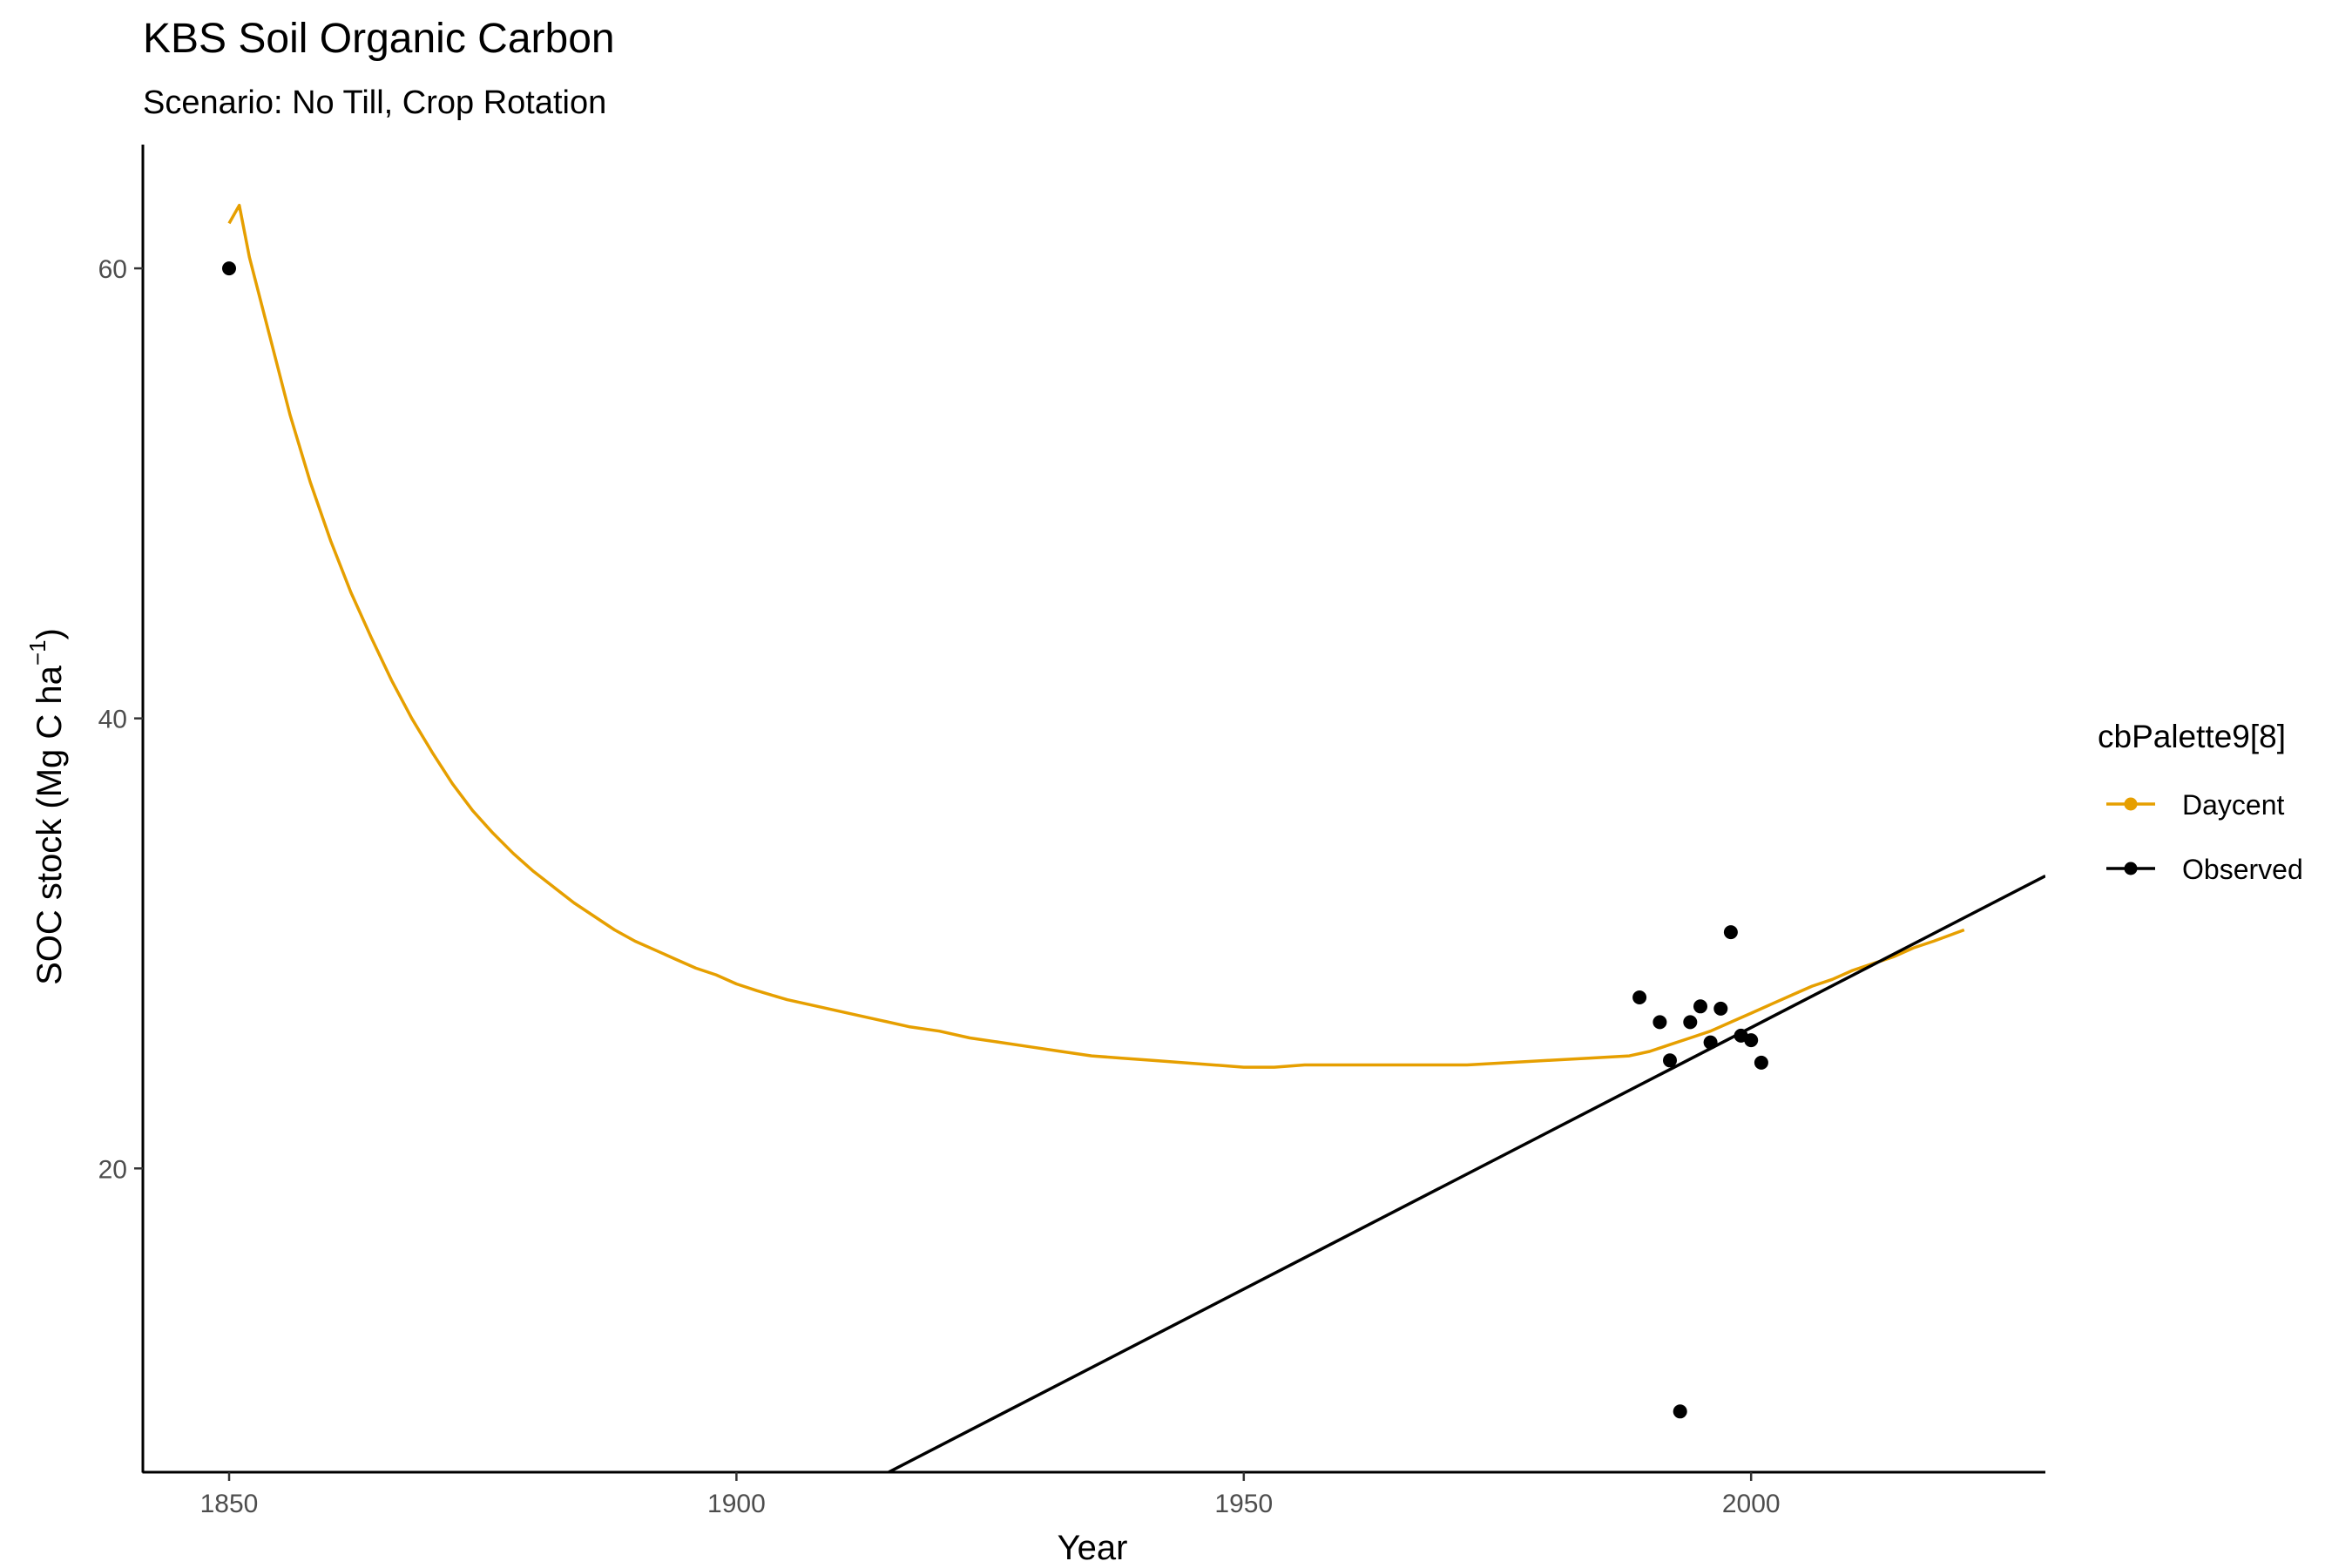  I want to click on x-tick-label: 1850, so click(230, 1504).